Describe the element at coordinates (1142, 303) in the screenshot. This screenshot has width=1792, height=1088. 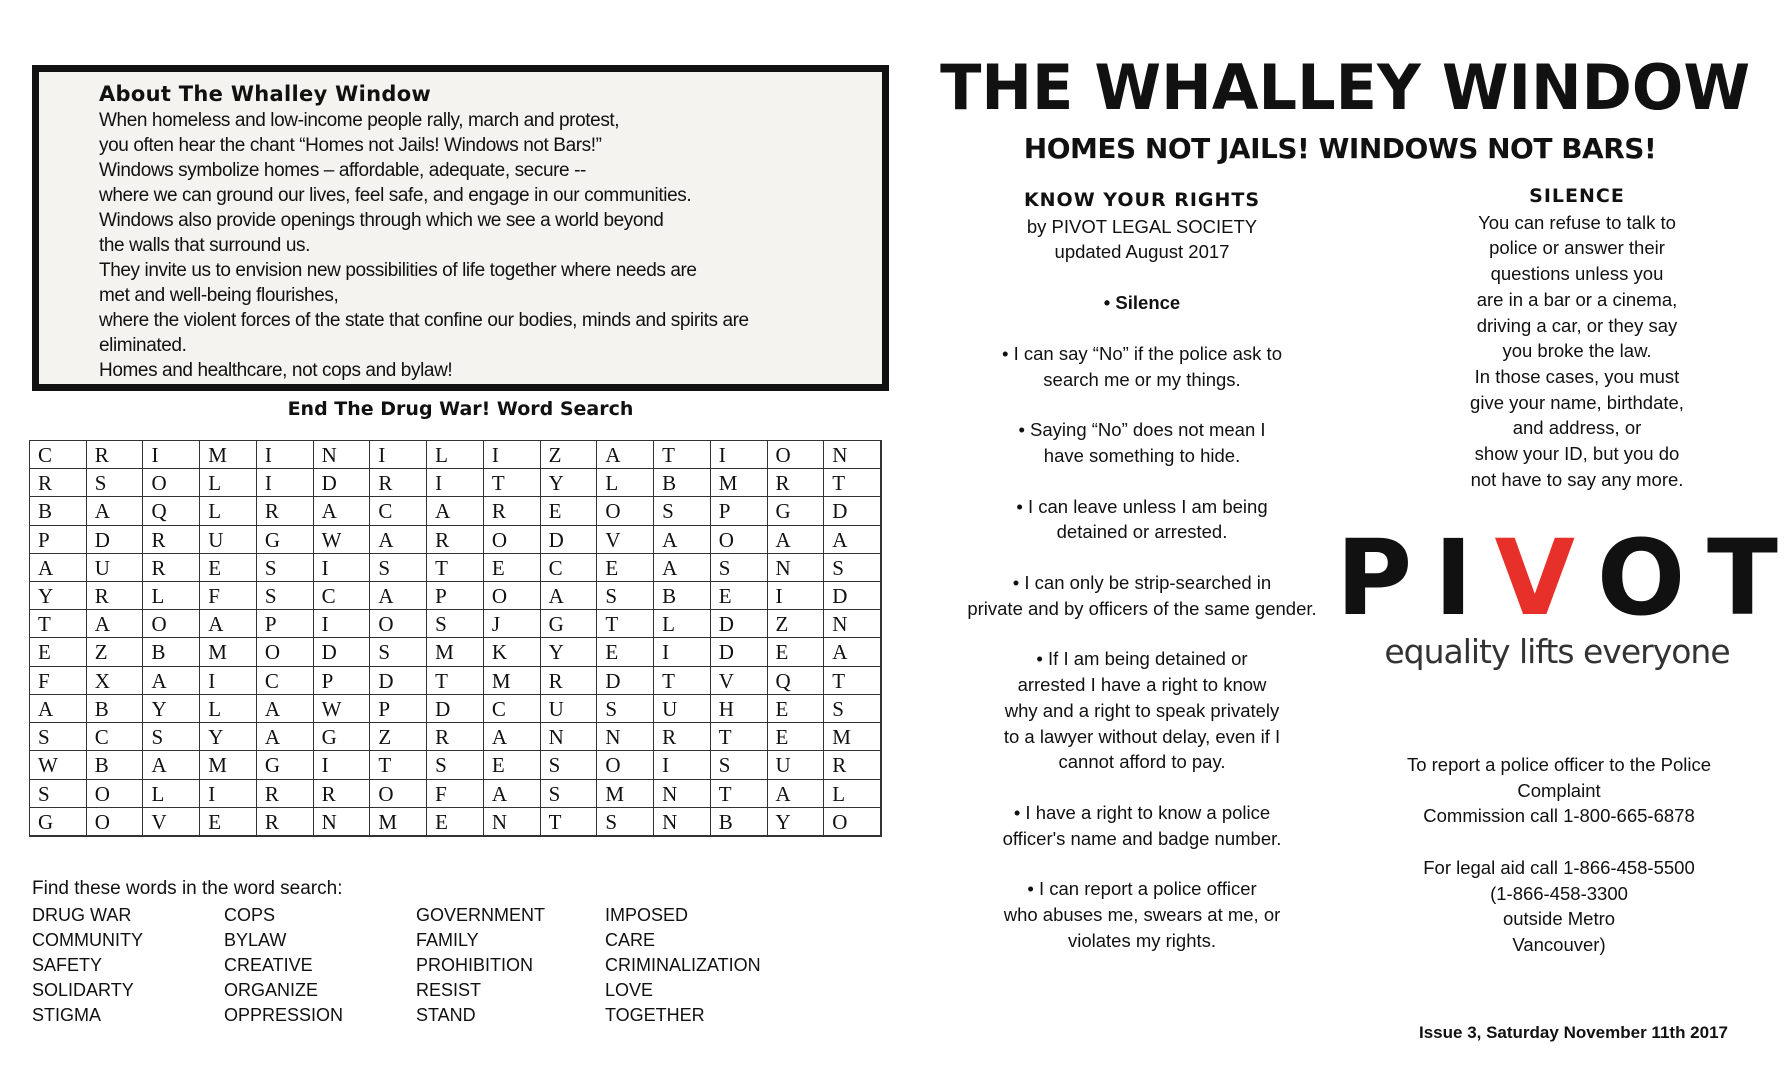
I see `rights-silence-bullet: • Silence` at that location.